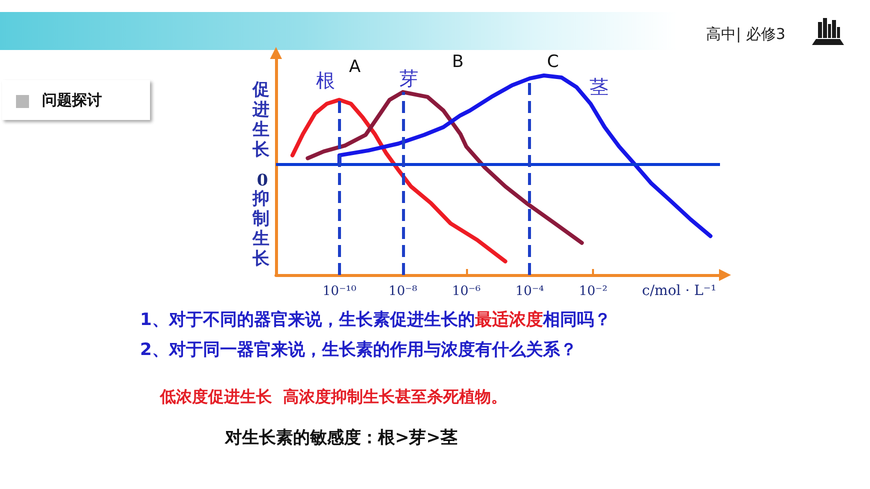 This screenshot has width=870, height=489. I want to click on text: 1、对于不同的器官来说，生长素促进生长的, so click(307, 320).